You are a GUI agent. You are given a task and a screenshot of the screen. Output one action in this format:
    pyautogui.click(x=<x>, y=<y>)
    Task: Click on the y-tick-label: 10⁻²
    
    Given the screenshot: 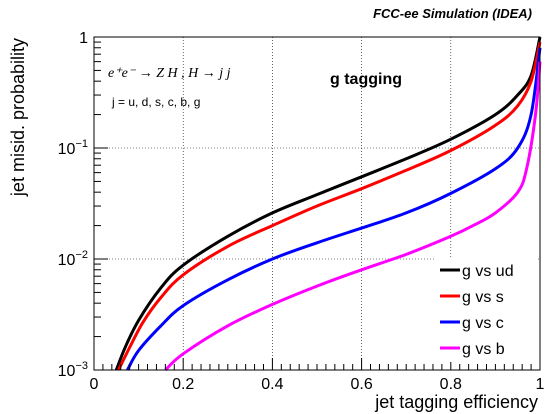 What is the action you would take?
    pyautogui.click(x=73, y=259)
    